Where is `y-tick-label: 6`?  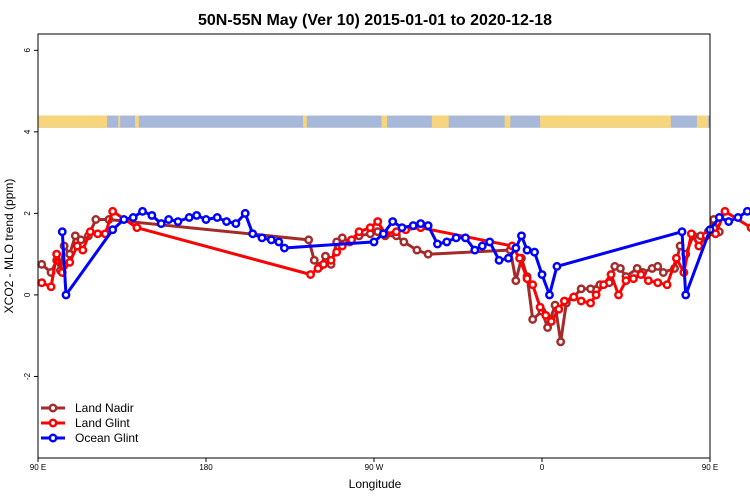 y-tick-label: 6 is located at coordinates (27, 50).